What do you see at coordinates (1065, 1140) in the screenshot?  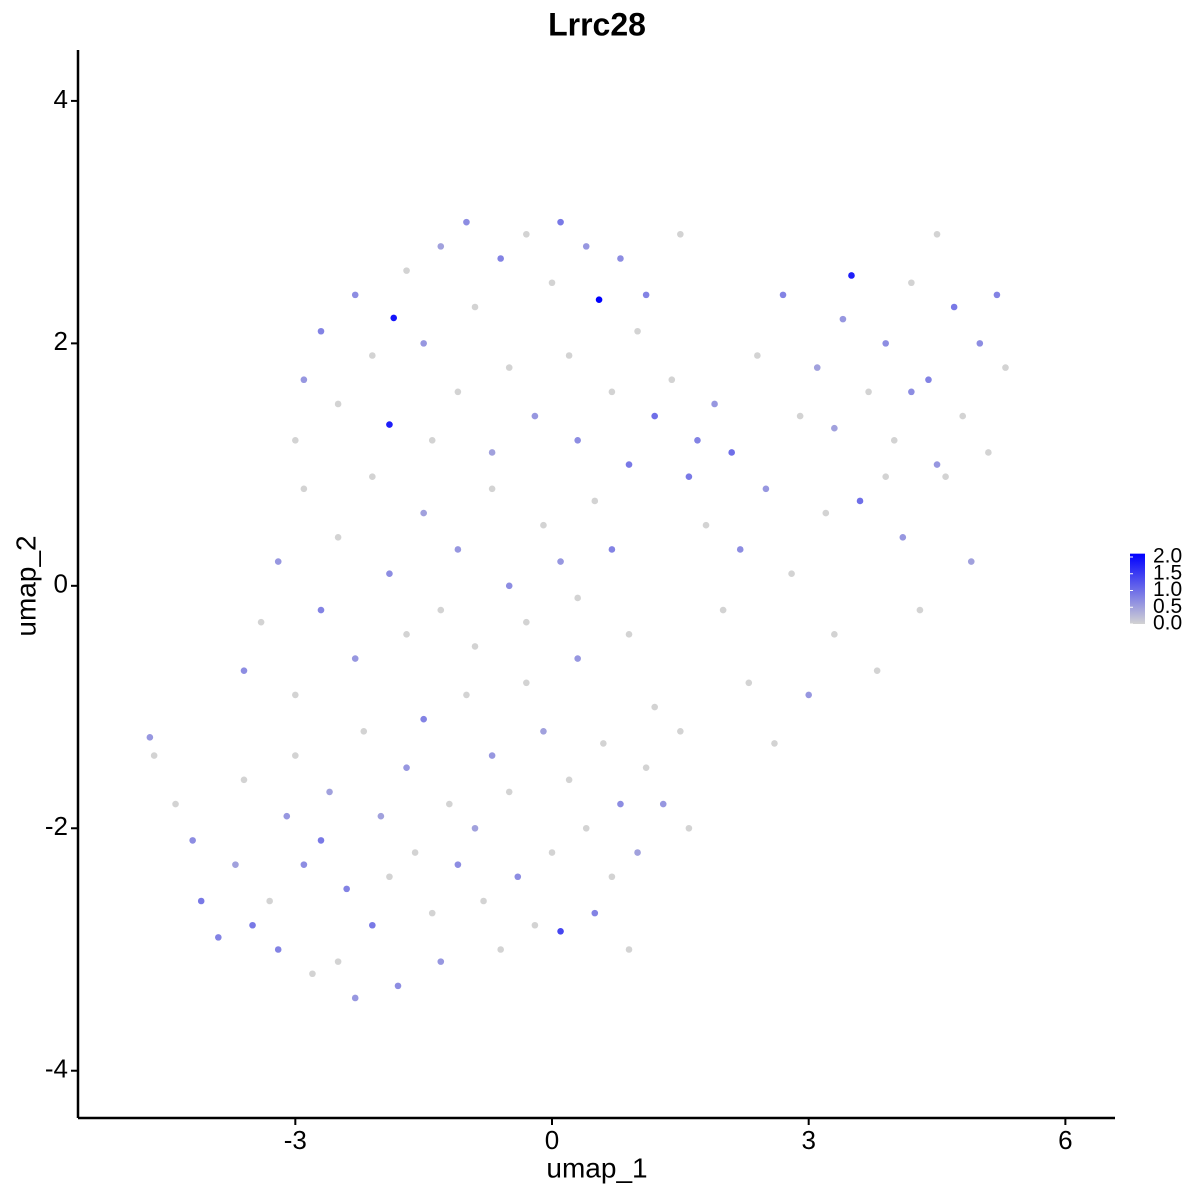 I see `x-tick-label: 6` at bounding box center [1065, 1140].